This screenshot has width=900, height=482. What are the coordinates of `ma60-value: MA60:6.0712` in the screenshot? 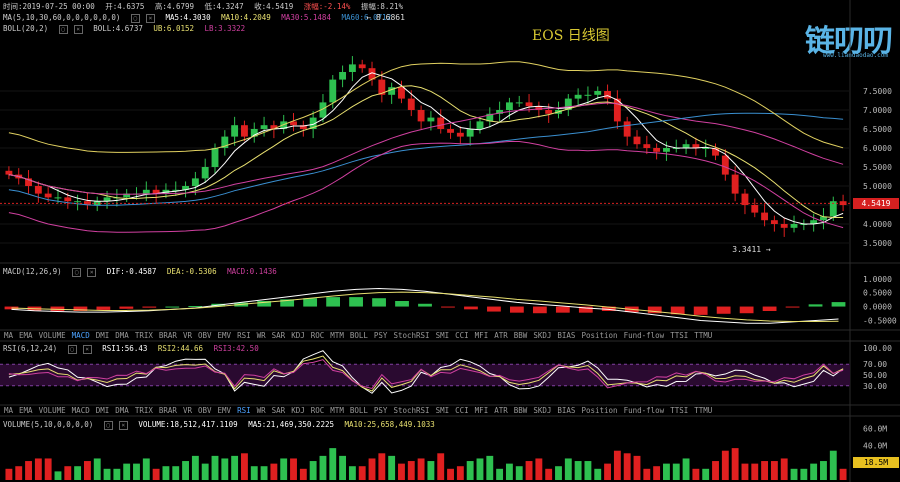 It's located at (366, 17).